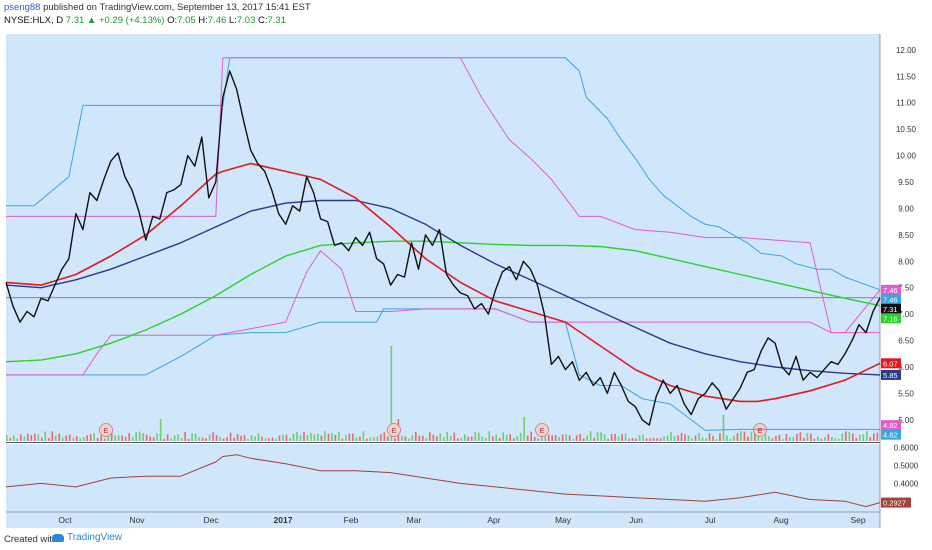 The height and width of the screenshot is (550, 932). What do you see at coordinates (906, 448) in the screenshot?
I see `osc-tick-label: 0.6000` at bounding box center [906, 448].